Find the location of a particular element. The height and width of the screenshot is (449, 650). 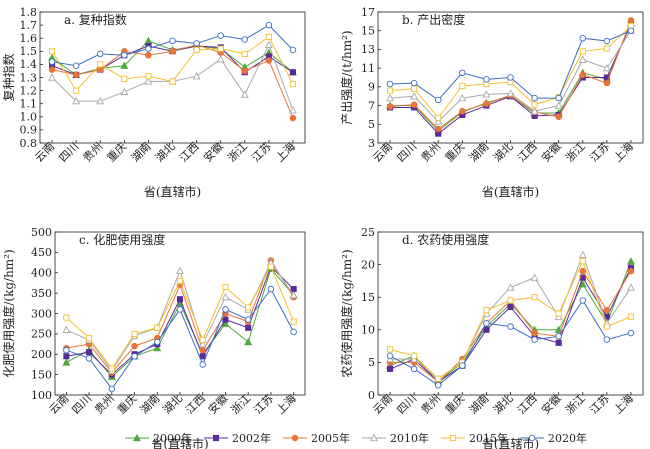

y-tick-label: 1.3 is located at coordinates (29, 77).